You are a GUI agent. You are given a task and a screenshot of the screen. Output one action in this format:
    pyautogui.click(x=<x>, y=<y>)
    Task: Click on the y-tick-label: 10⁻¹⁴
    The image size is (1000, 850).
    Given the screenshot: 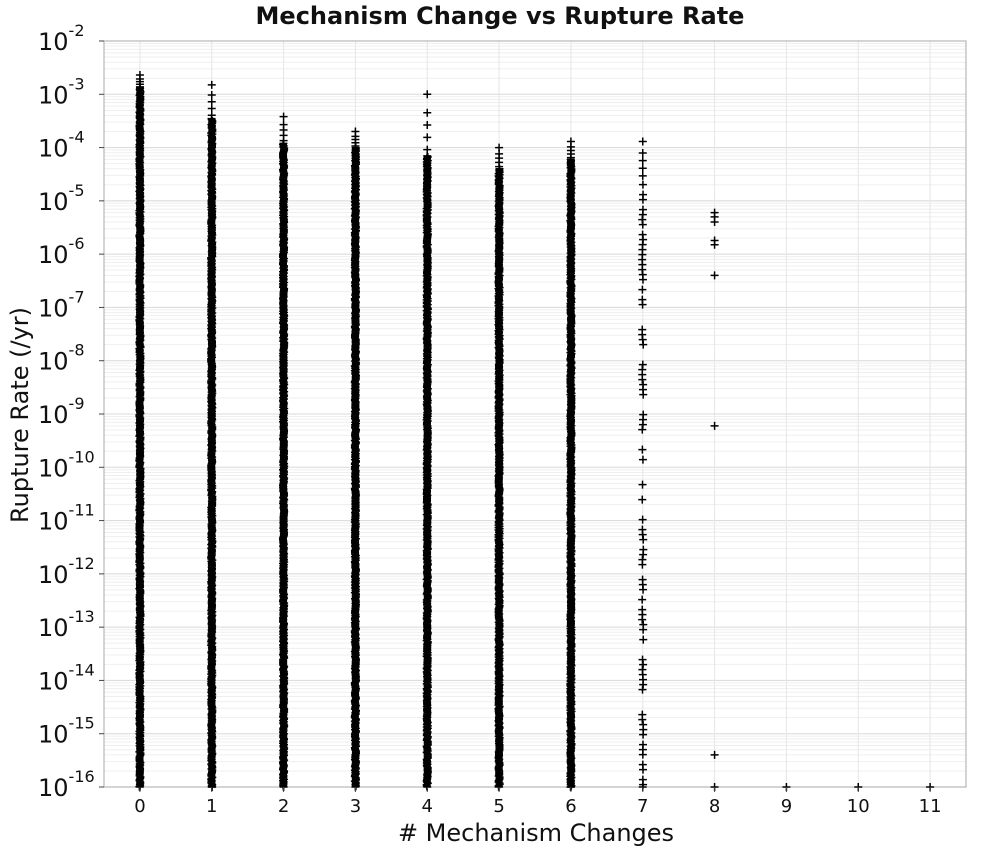 What is the action you would take?
    pyautogui.click(x=66, y=677)
    